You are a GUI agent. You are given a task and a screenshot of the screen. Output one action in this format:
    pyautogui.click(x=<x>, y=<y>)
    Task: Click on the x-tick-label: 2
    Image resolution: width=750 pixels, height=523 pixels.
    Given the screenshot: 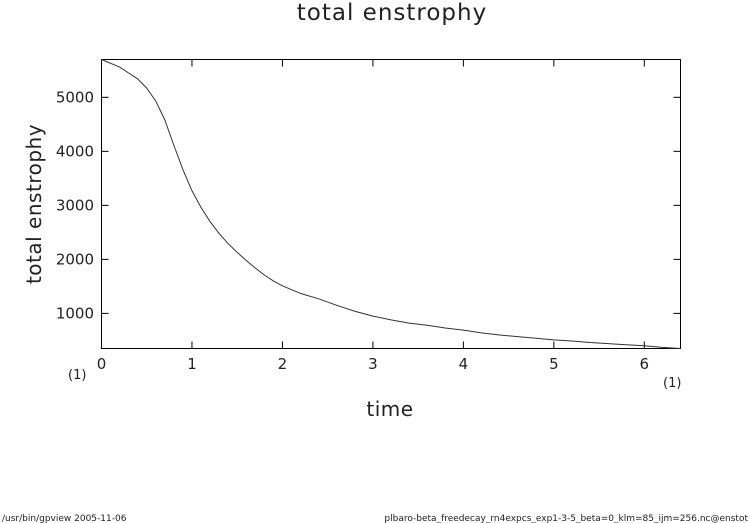 What is the action you would take?
    pyautogui.click(x=283, y=364)
    